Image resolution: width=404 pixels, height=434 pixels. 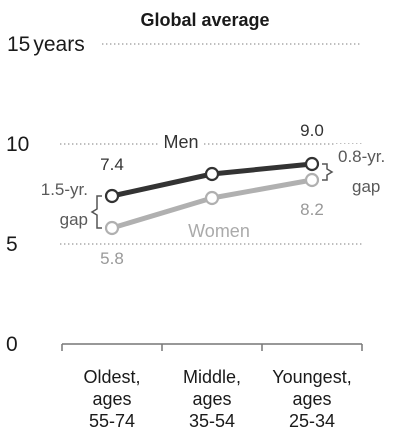 I want to click on y-tick-label: 10, so click(x=17, y=144).